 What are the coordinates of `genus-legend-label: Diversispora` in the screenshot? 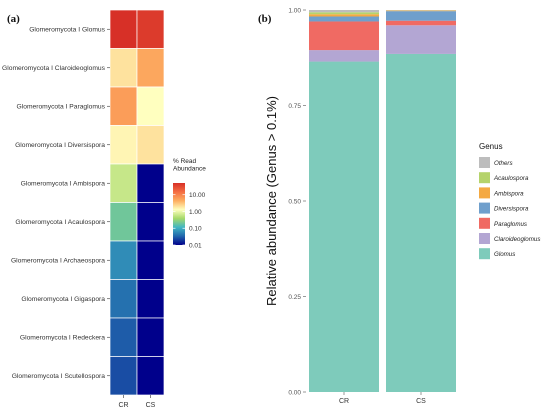 It's located at (511, 209).